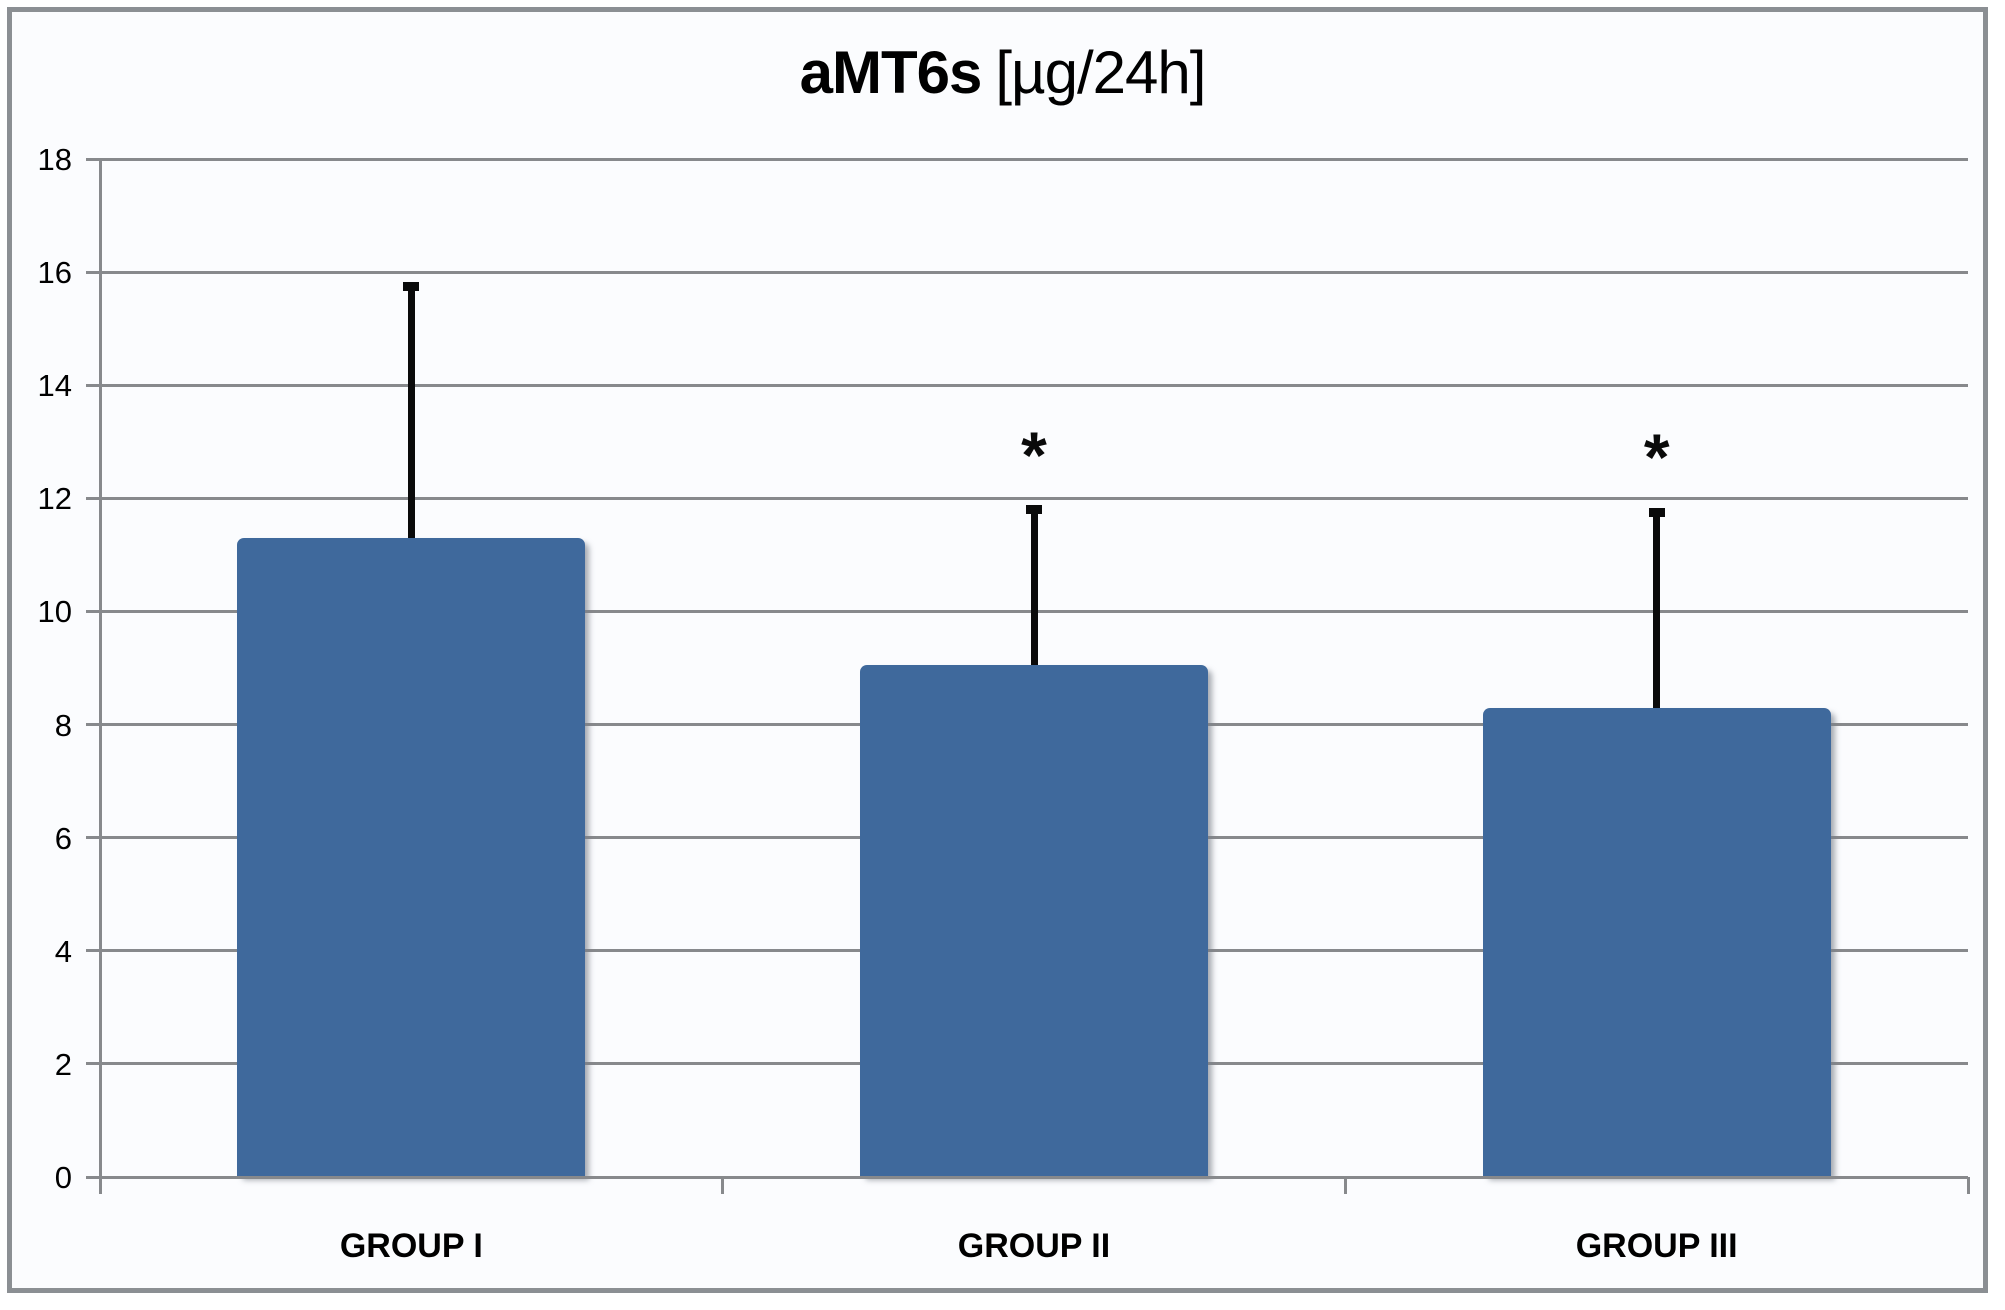 Image resolution: width=2005 pixels, height=1310 pixels. I want to click on y-axis-label: 16, so click(54, 273).